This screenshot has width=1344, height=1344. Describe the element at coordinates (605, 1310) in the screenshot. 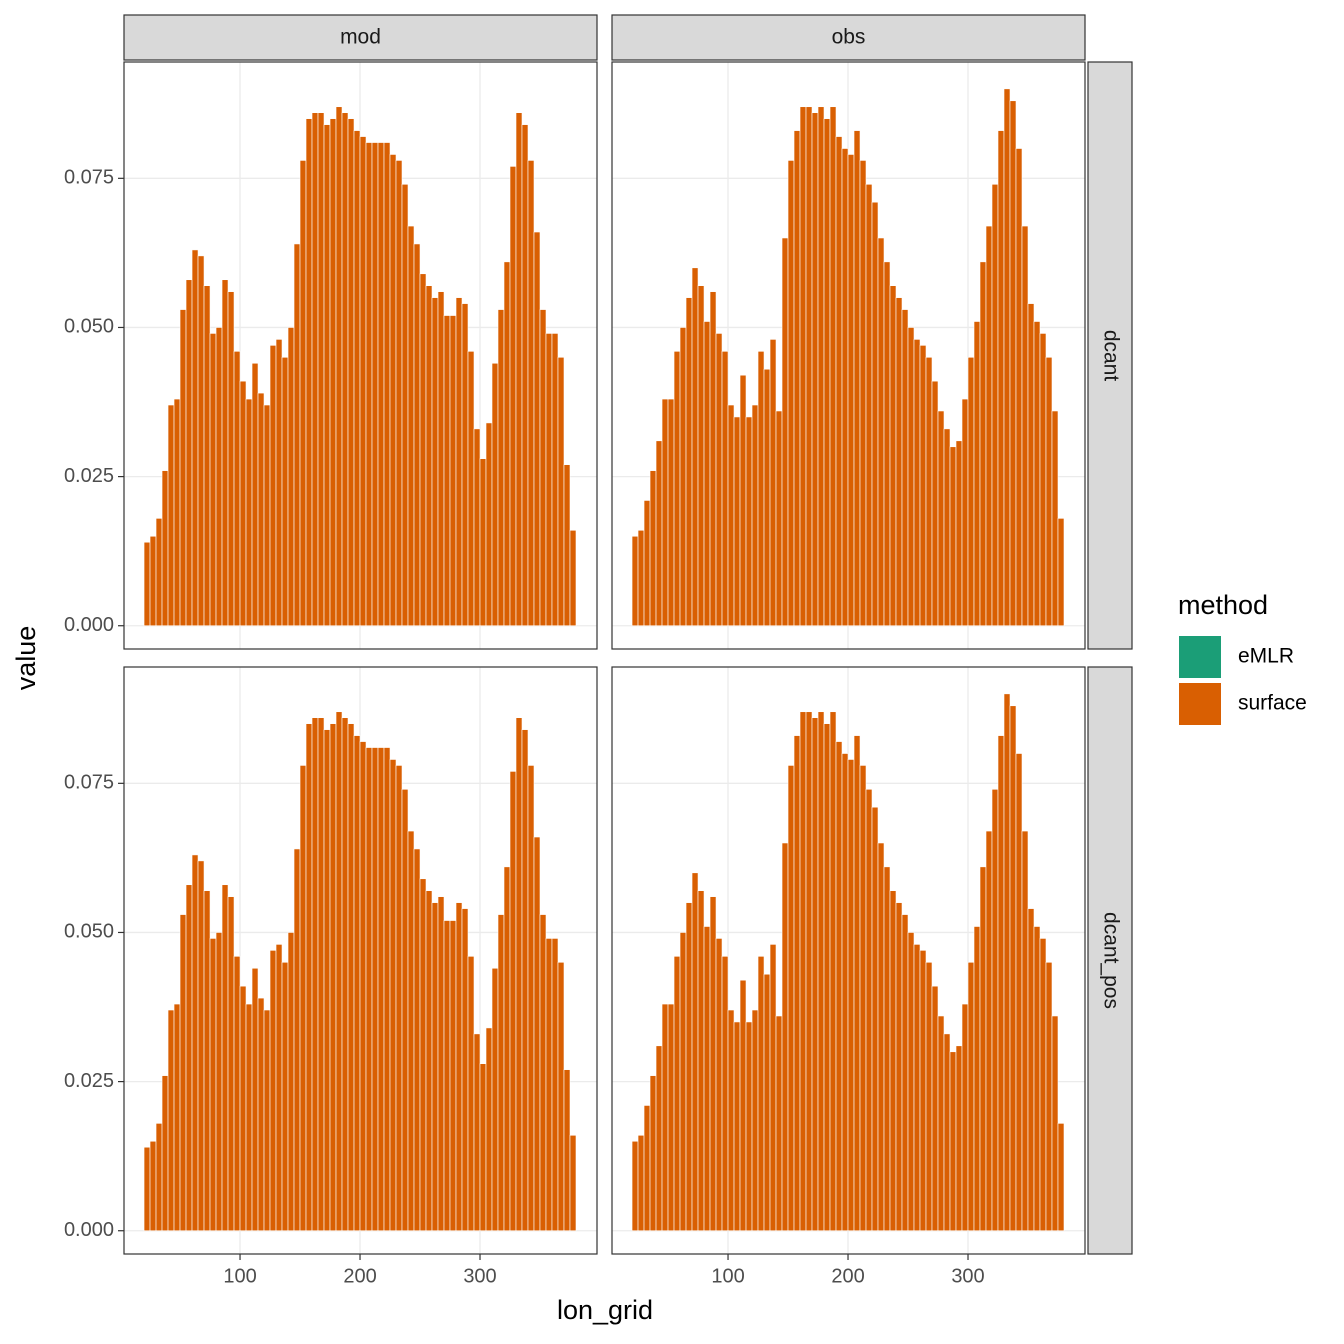

I see `x-axis-label: lon_grid` at that location.